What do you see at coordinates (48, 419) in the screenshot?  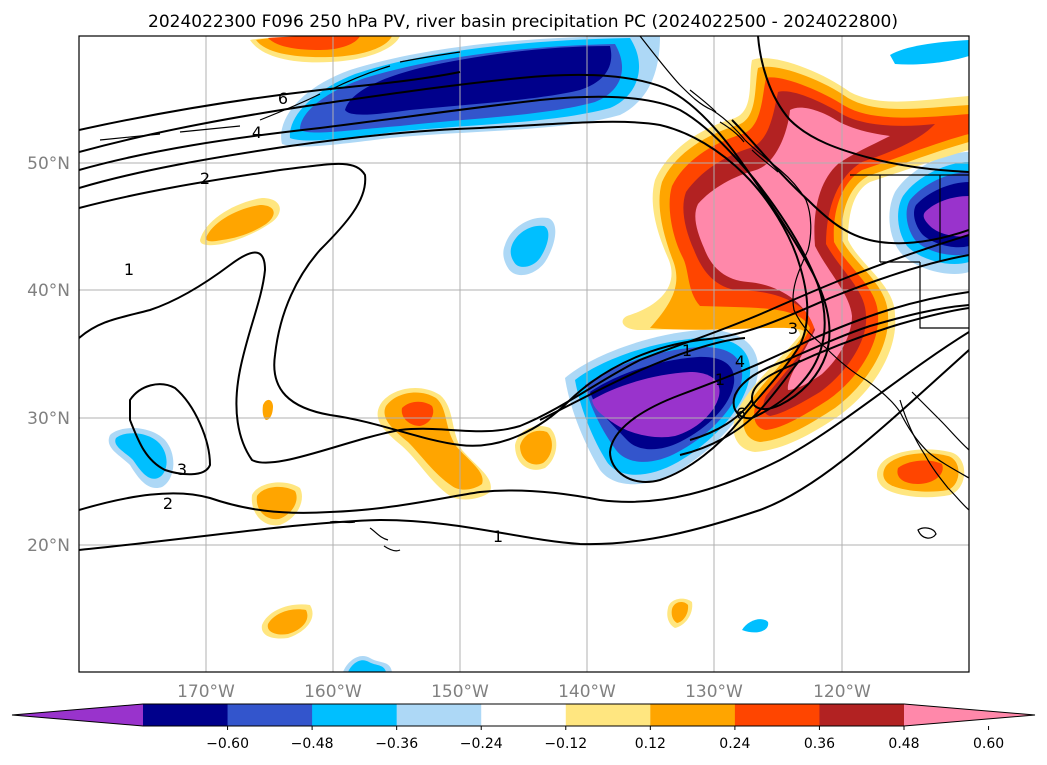 I see `lat-label-30n: 30°N` at bounding box center [48, 419].